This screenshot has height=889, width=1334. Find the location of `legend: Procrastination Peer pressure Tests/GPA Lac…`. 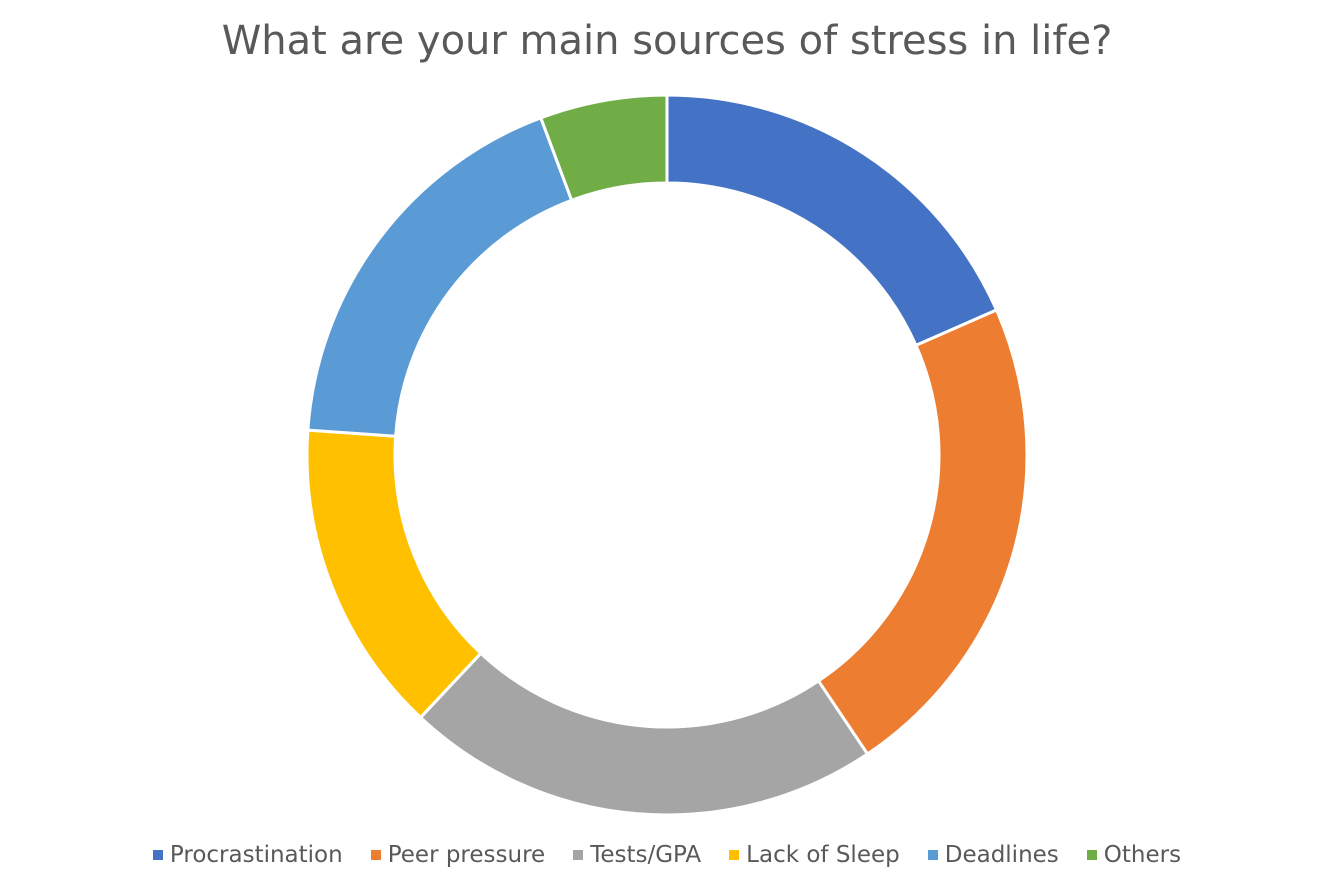

legend: Procrastination Peer pressure Tests/GPA Lac… is located at coordinates (667, 855).